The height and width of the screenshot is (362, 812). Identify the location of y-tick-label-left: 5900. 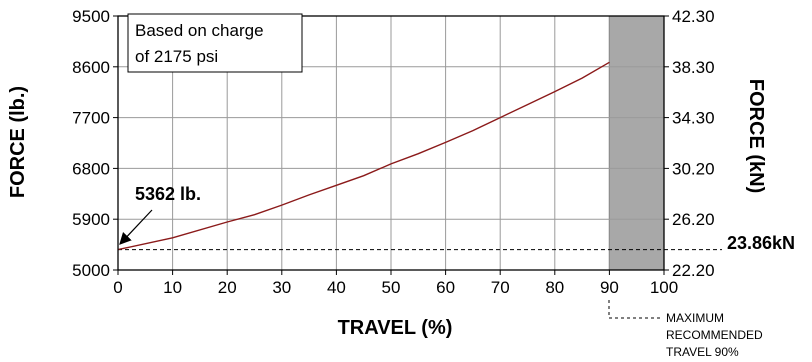
(91, 219).